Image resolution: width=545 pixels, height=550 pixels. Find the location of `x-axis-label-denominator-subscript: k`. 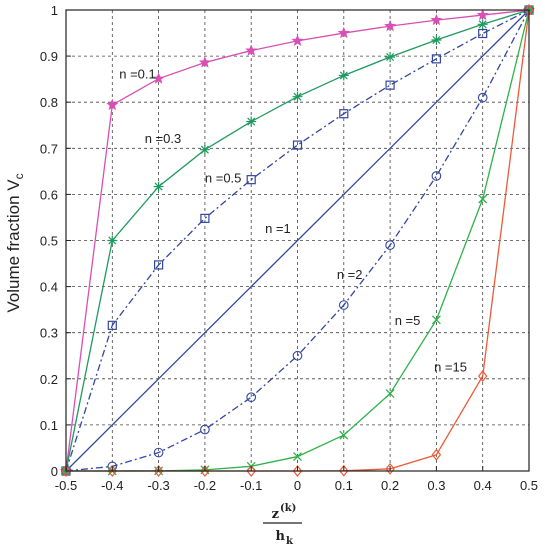

x-axis-label-denominator-subscript: k is located at coordinates (290, 541).